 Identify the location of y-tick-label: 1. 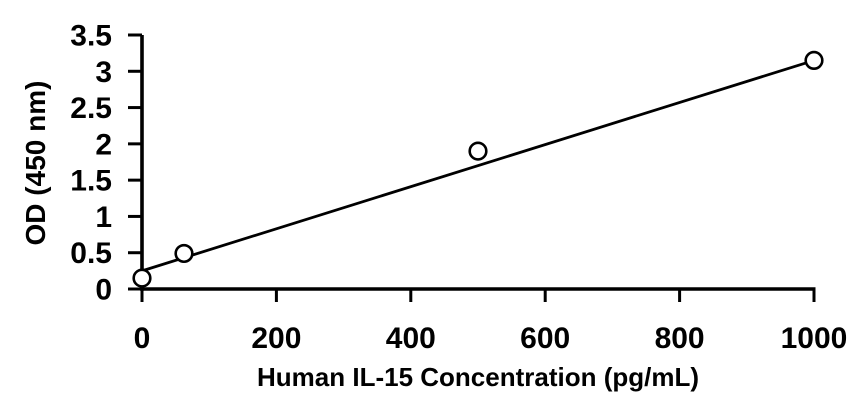
(103, 217).